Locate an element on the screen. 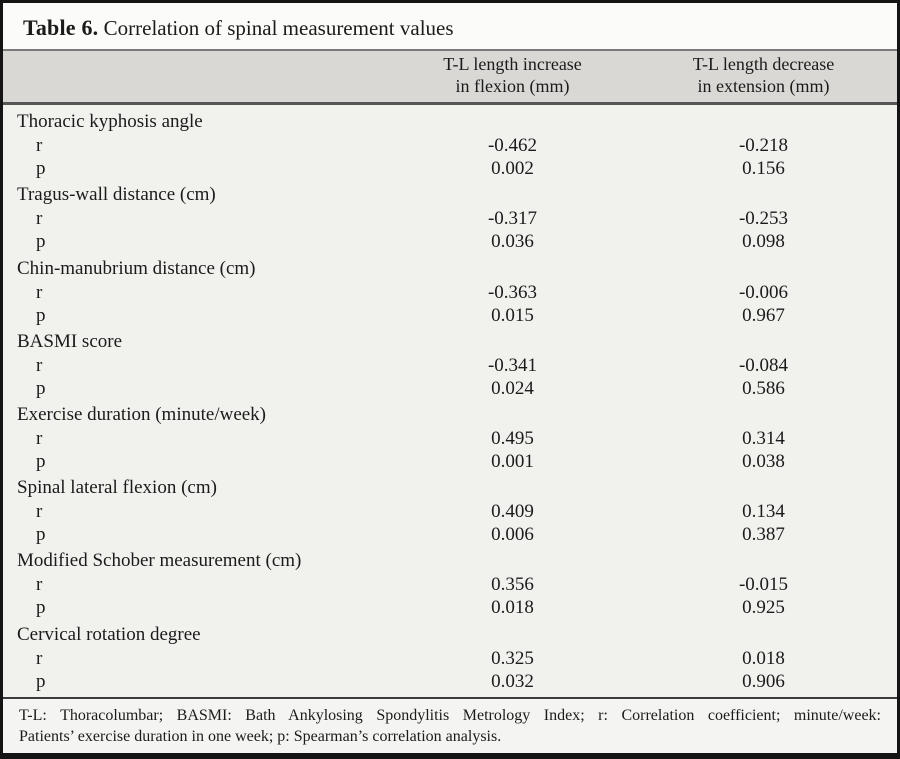  p-value-flexion: 0.018 is located at coordinates (512, 608).